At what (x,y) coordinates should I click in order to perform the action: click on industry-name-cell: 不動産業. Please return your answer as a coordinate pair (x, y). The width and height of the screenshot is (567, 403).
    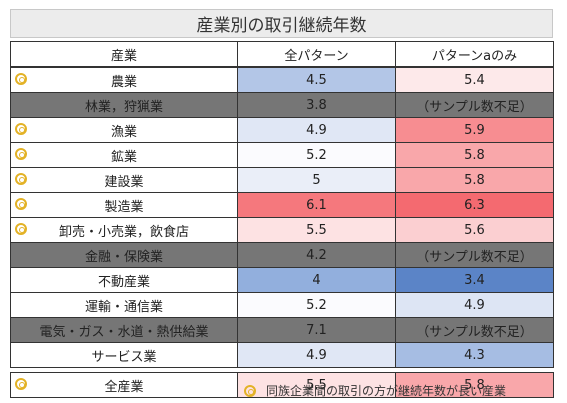
    Looking at the image, I should click on (124, 280).